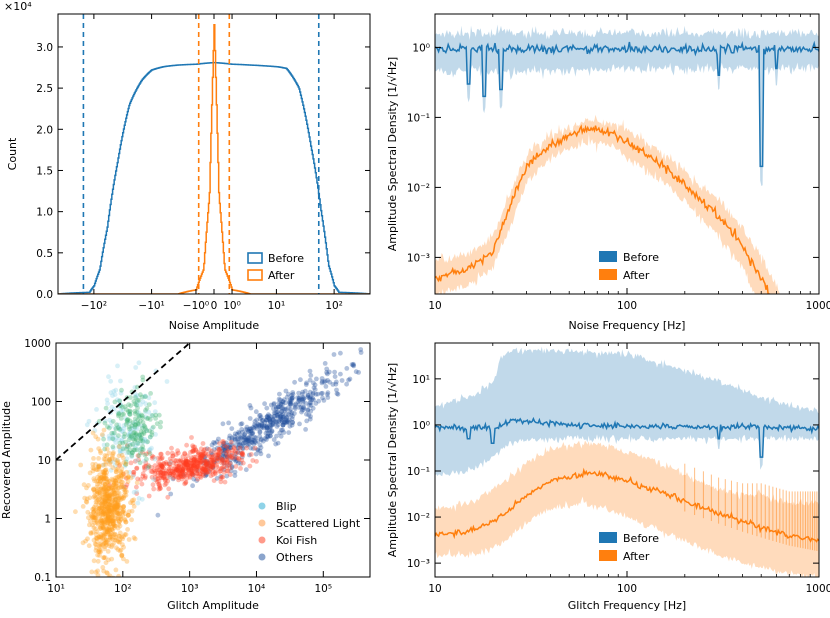 This screenshot has height=618, width=830. What do you see at coordinates (627, 325) in the screenshot?
I see `noise-asd-xlabel: Noise Frequency [Hz]` at bounding box center [627, 325].